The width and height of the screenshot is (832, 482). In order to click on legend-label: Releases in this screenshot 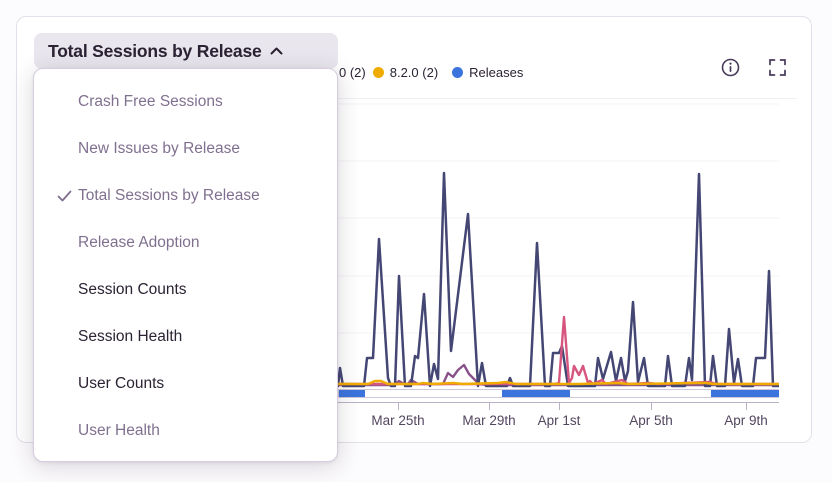, I will do `click(496, 72)`.